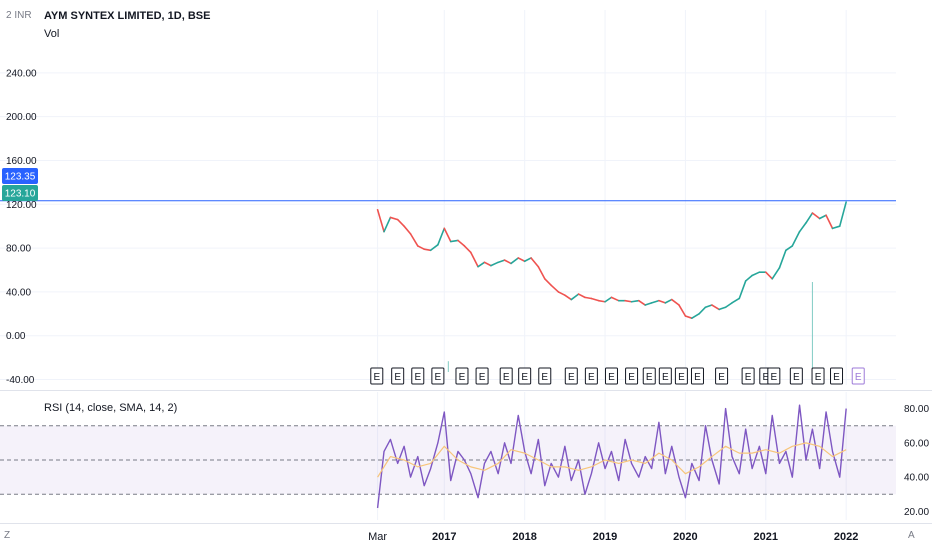 The image size is (932, 550). I want to click on auto-scale-button: A, so click(911, 535).